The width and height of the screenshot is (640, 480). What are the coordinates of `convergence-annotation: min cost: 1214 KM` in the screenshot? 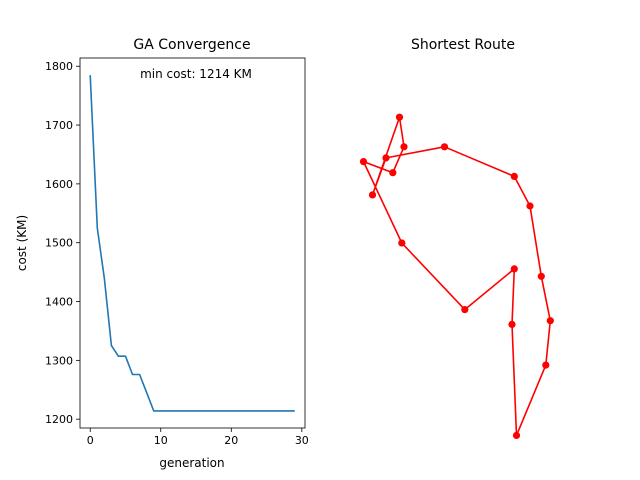 It's located at (196, 74).